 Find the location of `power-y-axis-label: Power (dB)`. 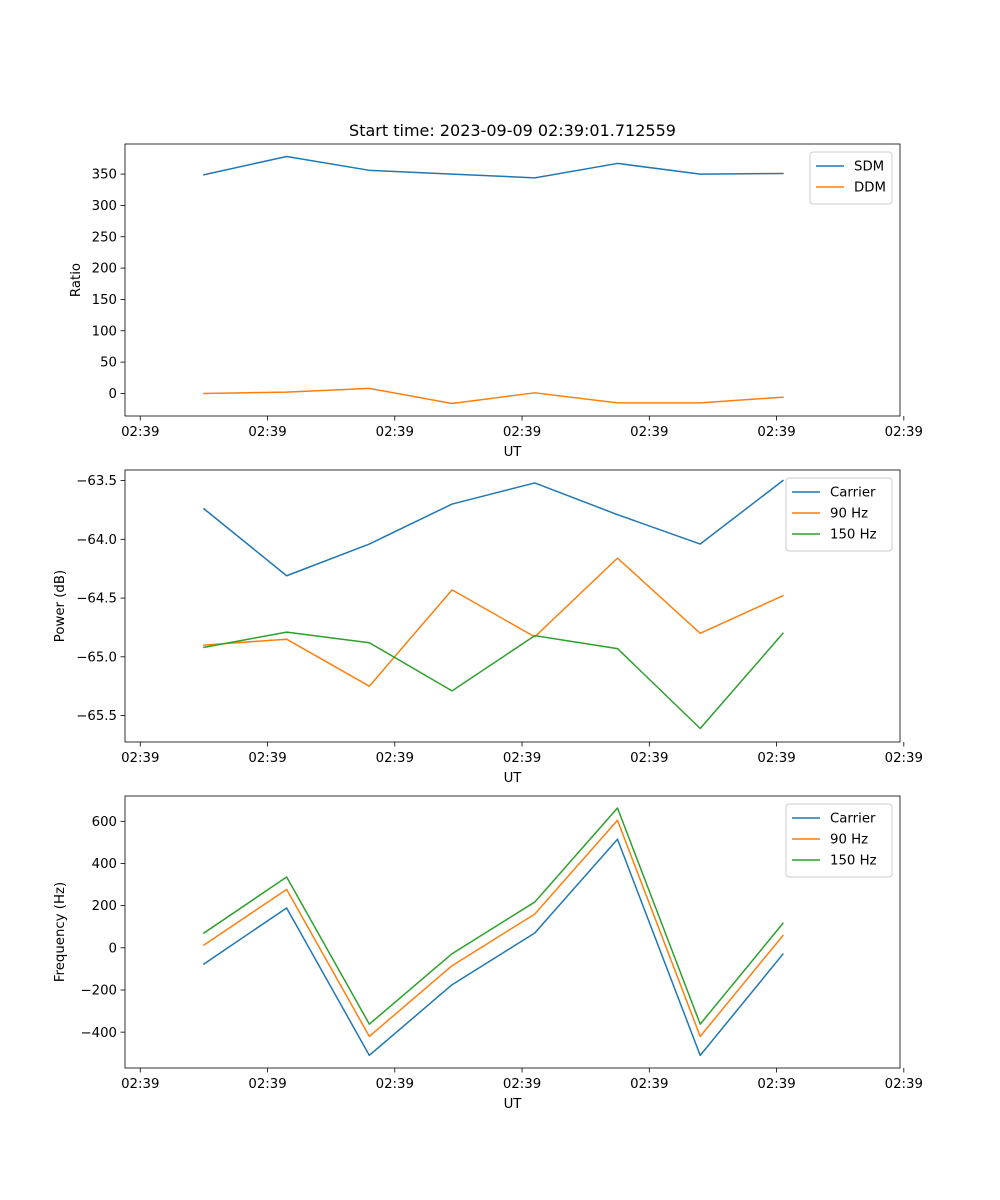

power-y-axis-label: Power (dB) is located at coordinates (60, 606).